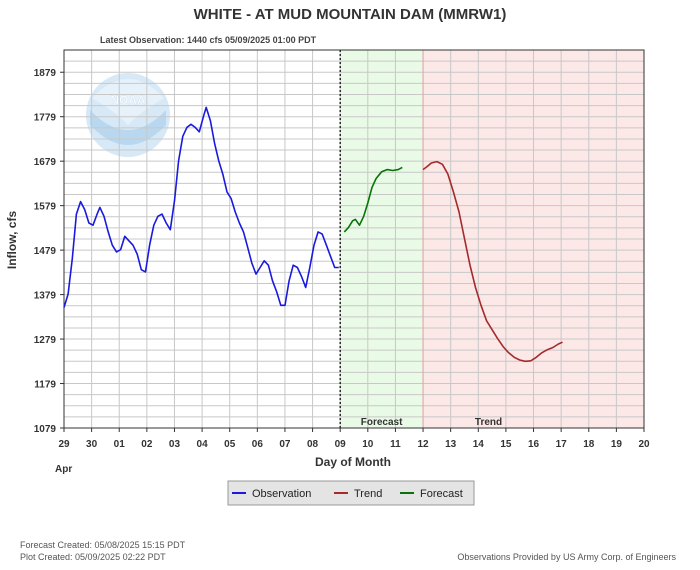  Describe the element at coordinates (64, 444) in the screenshot. I see `x-tick-label: 29` at that location.